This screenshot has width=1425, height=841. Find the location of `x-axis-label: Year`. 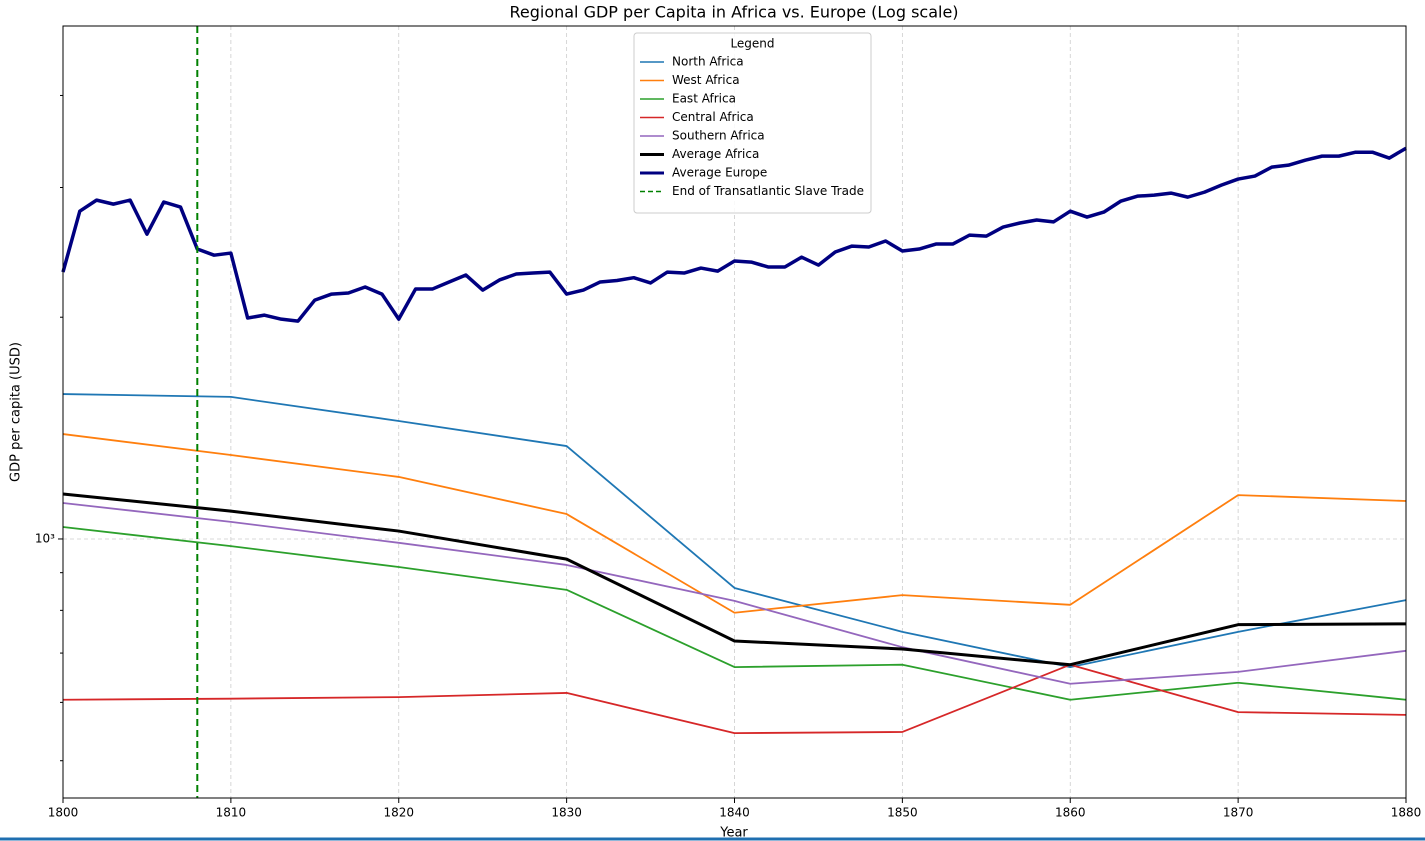

x-axis-label: Year is located at coordinates (733, 833).